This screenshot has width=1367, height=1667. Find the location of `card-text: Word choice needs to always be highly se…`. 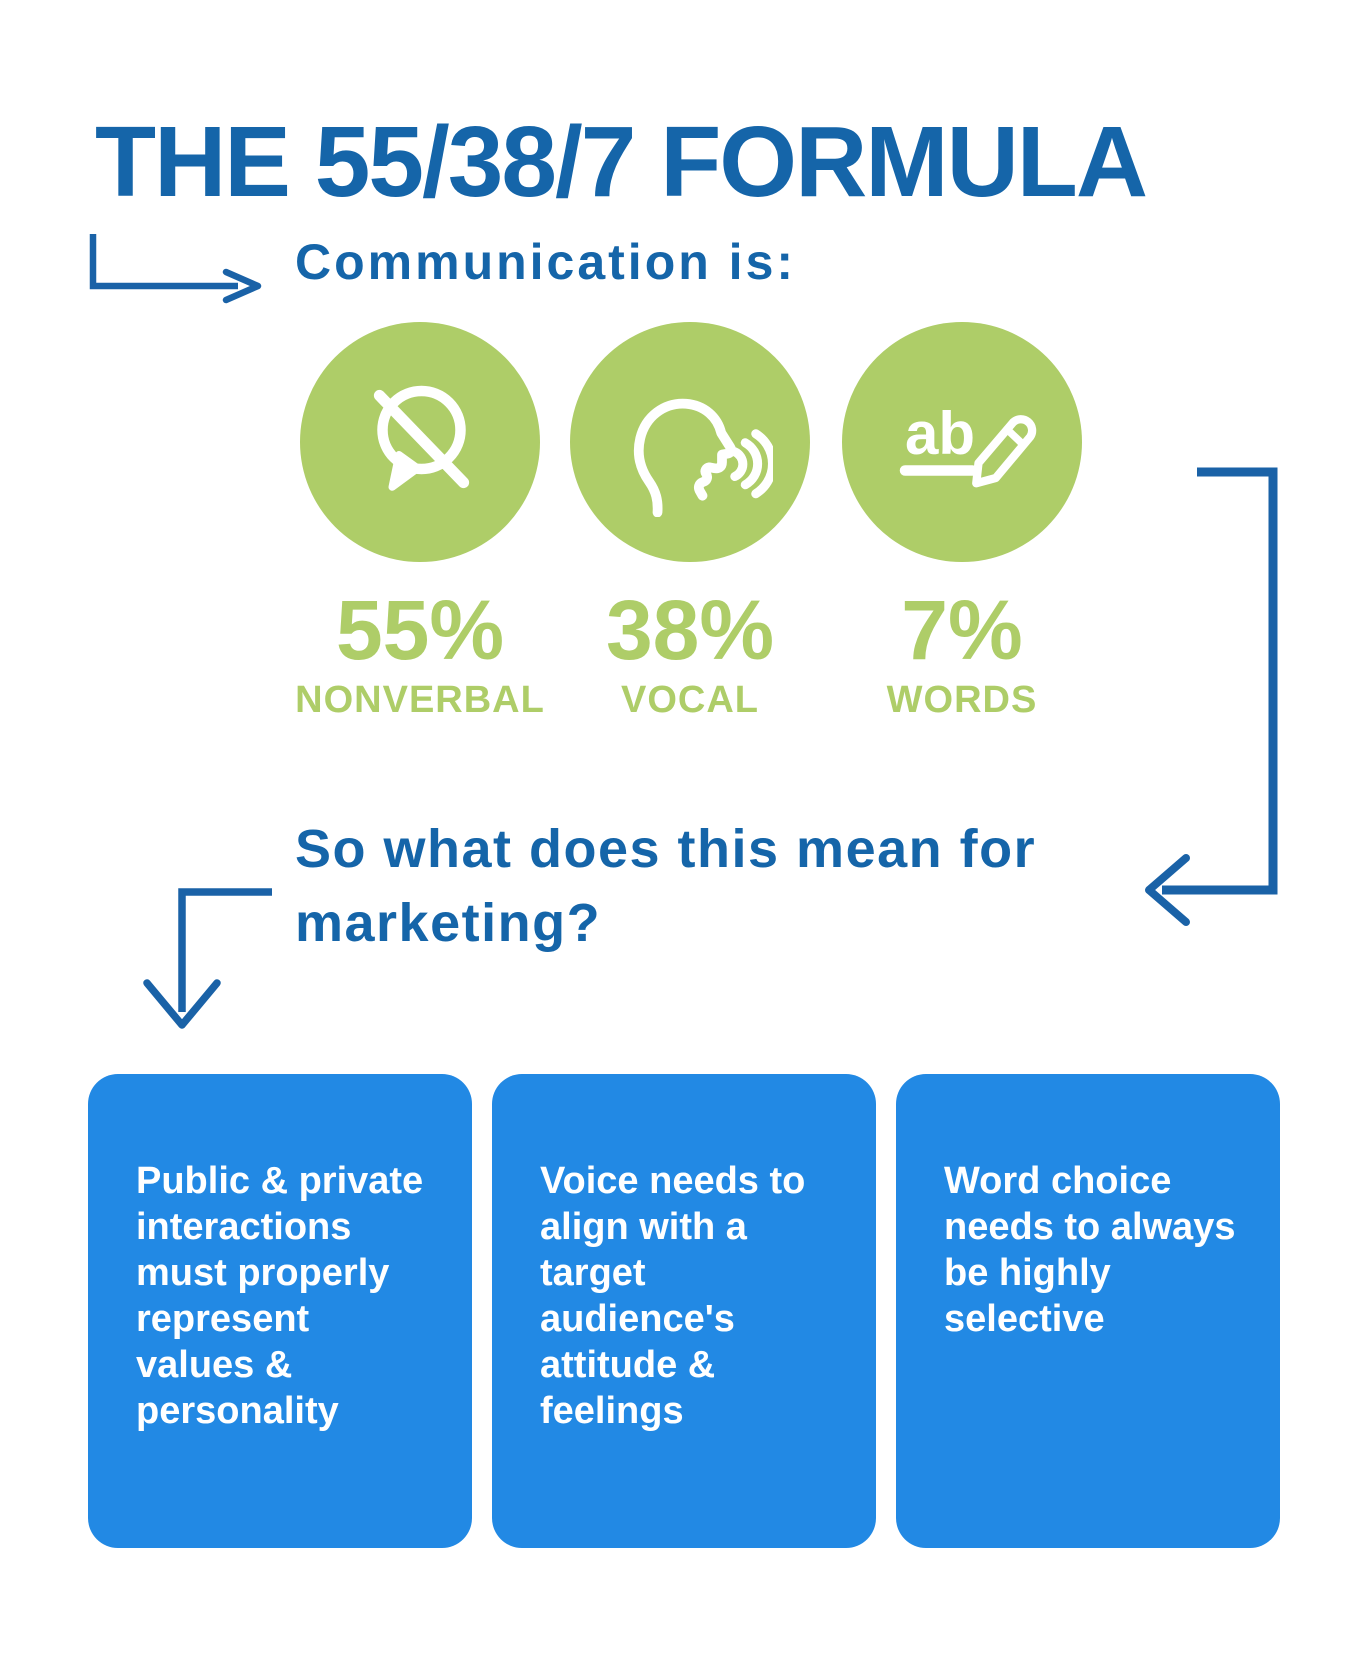

card-text: Word choice needs to always be highly se… is located at coordinates (1090, 1250).